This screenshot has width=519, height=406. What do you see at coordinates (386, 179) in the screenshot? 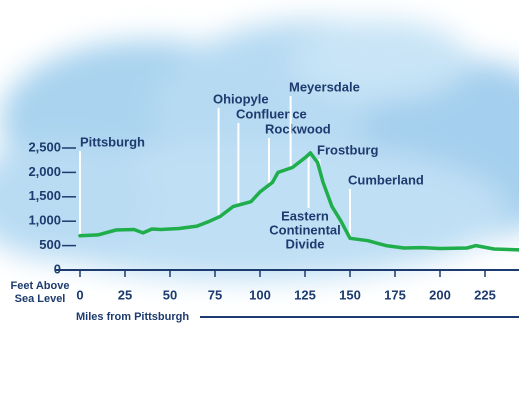
I see `annotation-label: Cumberland` at bounding box center [386, 179].